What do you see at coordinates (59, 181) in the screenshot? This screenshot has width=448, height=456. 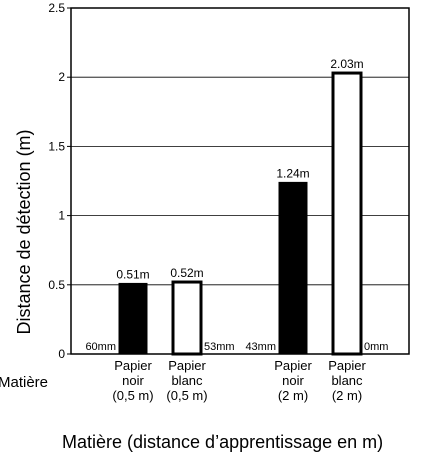 I see `y-ticks: 0 0.5 1 1.5 2 2.5` at bounding box center [59, 181].